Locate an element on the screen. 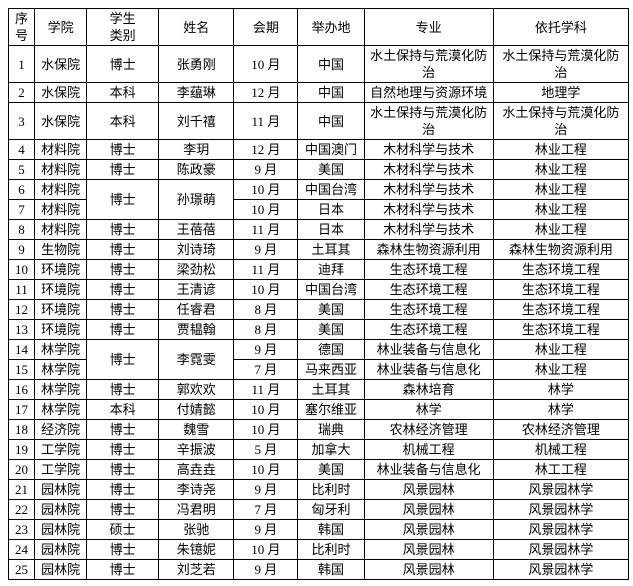 The height and width of the screenshot is (586, 633). table-cell: 郭欢欢 is located at coordinates (196, 389).